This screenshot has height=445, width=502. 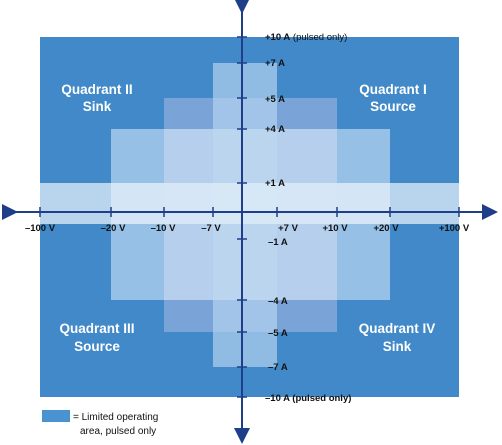 I want to click on quadrant-ii-mode: Sink, so click(x=97, y=106).